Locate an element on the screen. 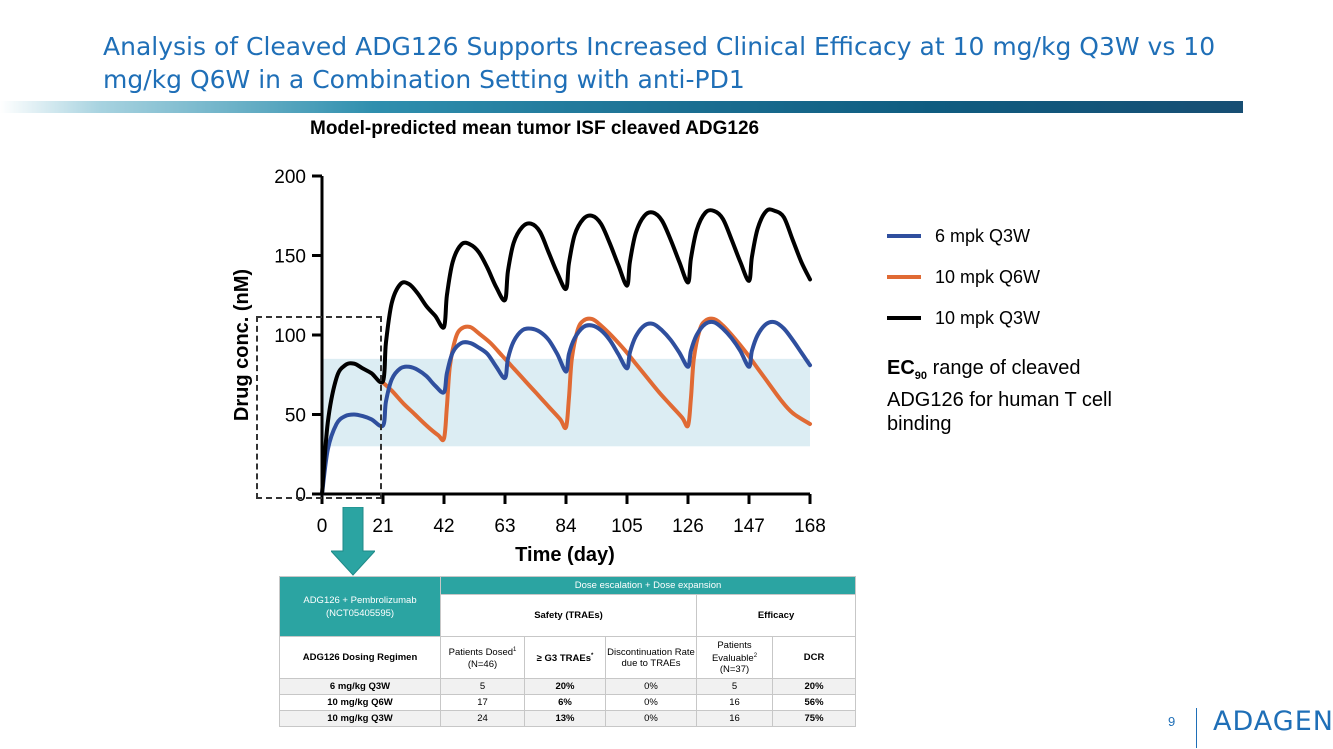  regimen-header: ADG126 Dosing Regimen is located at coordinates (360, 657).